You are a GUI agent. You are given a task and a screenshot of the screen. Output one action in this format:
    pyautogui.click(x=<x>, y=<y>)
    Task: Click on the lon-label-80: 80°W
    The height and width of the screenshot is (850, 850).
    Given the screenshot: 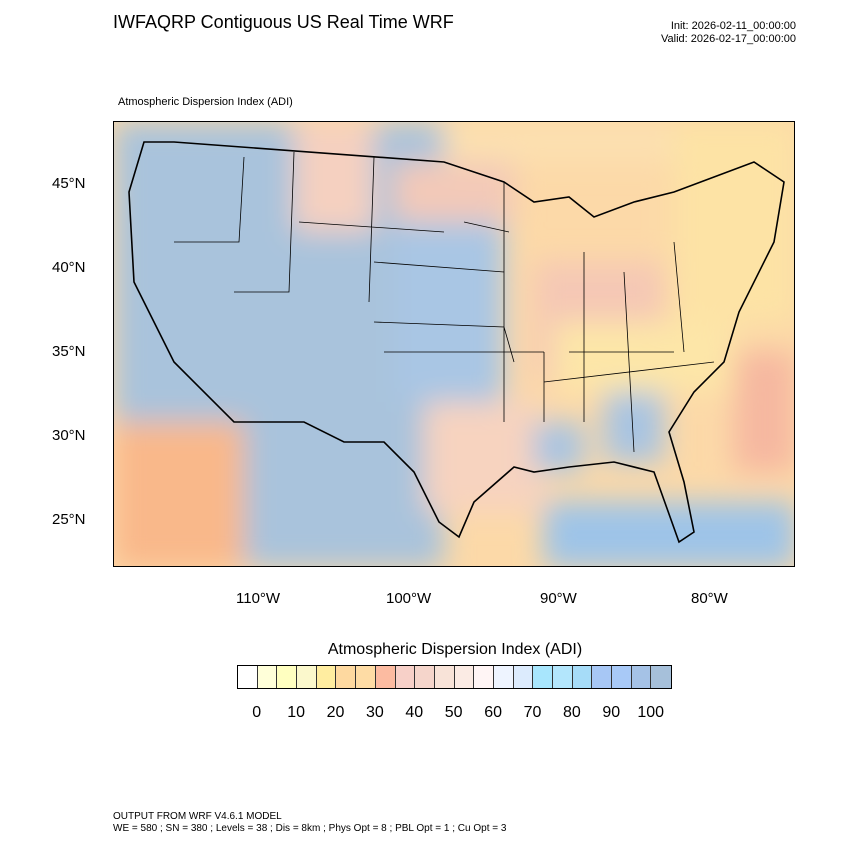 What is the action you would take?
    pyautogui.click(x=709, y=598)
    